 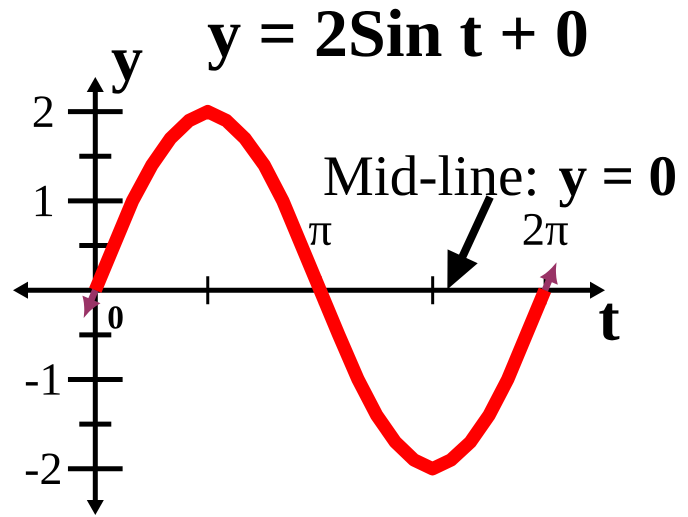 I want to click on annotation: Mid-line: y = 0, so click(x=499, y=181).